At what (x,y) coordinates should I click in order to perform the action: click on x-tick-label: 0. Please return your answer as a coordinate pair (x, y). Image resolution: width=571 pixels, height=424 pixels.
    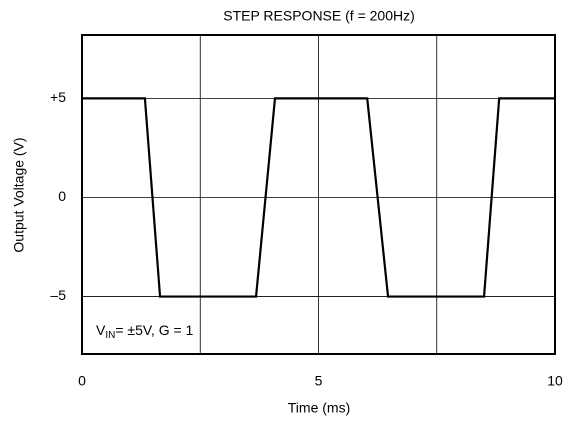
    Looking at the image, I should click on (82, 381).